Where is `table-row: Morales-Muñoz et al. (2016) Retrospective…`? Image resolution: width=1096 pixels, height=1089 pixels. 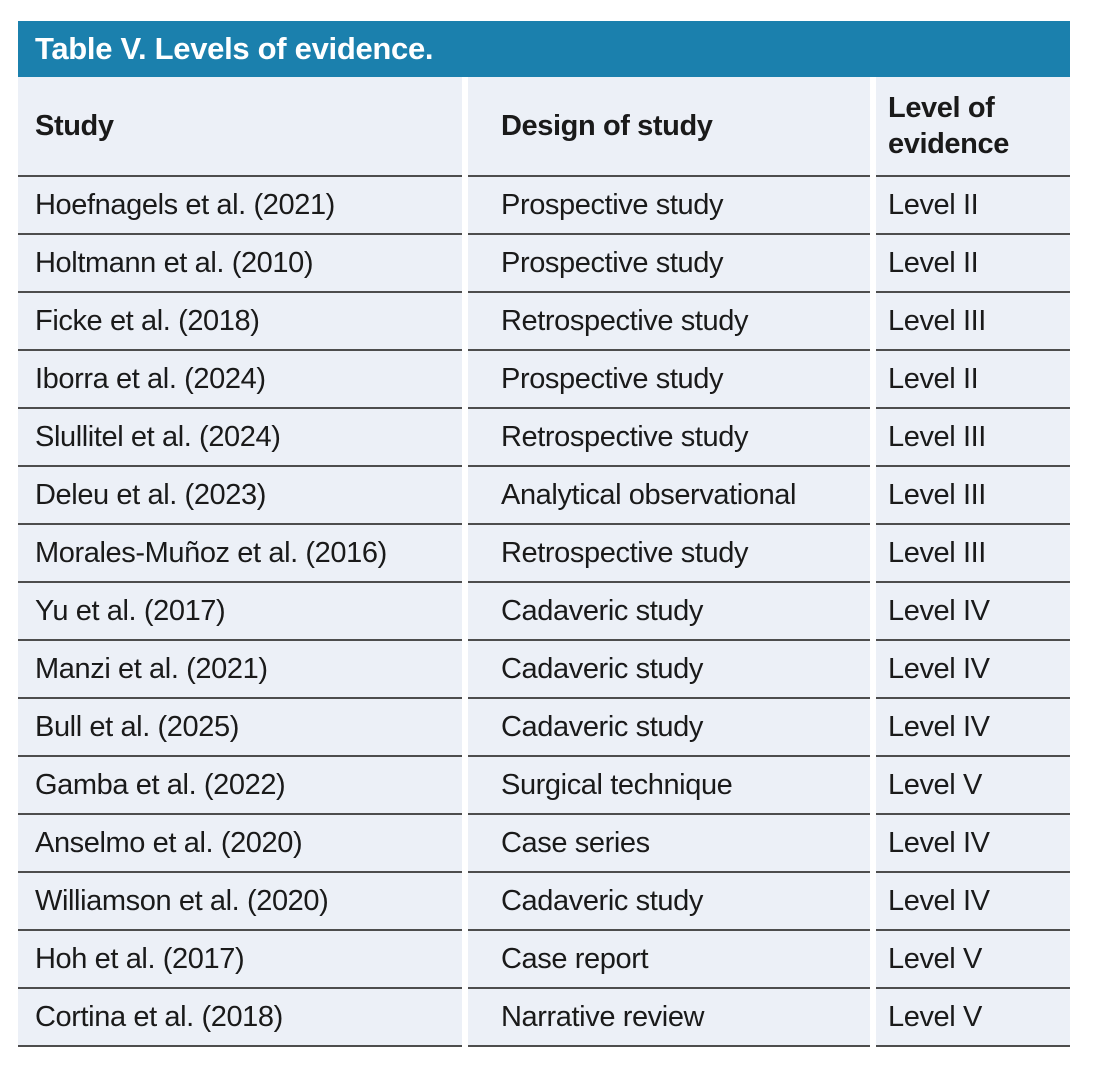 table-row: Morales-Muñoz et al. (2016) Retrospective… is located at coordinates (544, 554).